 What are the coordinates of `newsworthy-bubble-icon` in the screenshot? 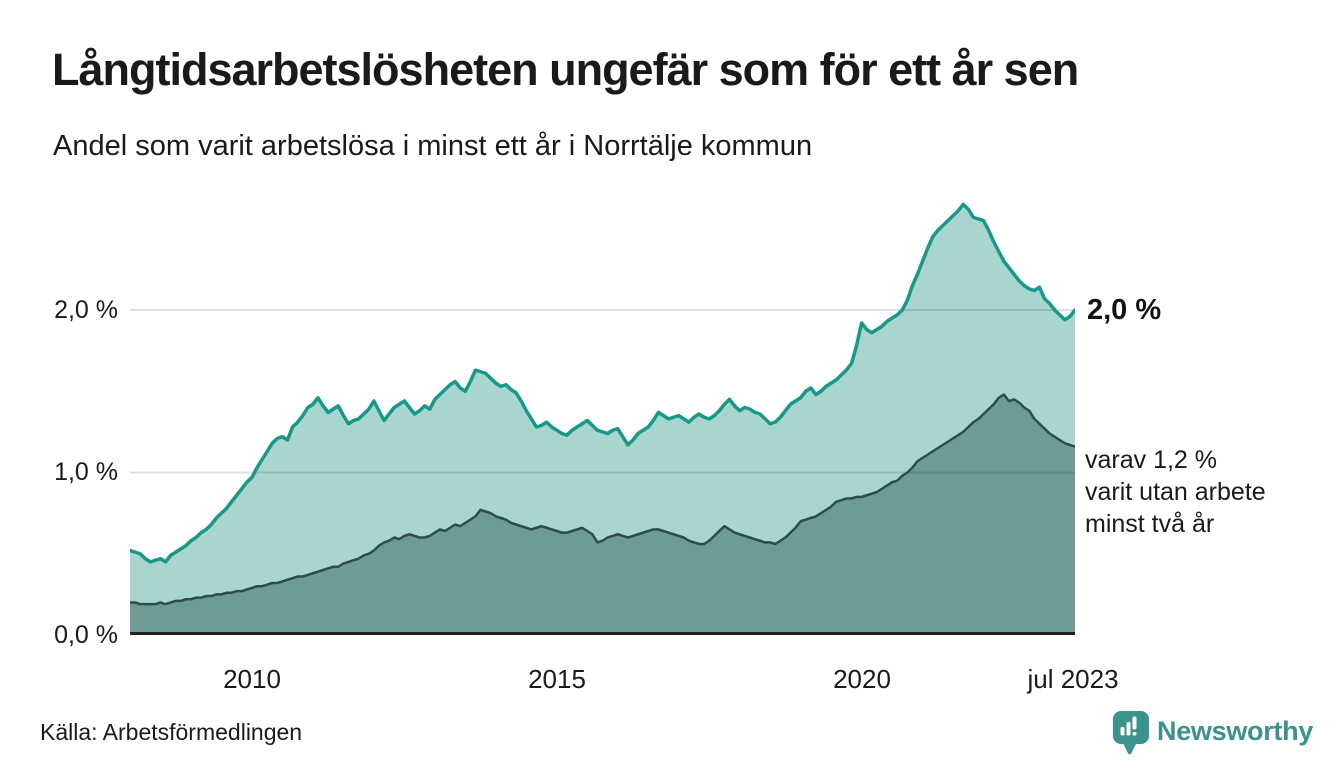 It's located at (1131, 733).